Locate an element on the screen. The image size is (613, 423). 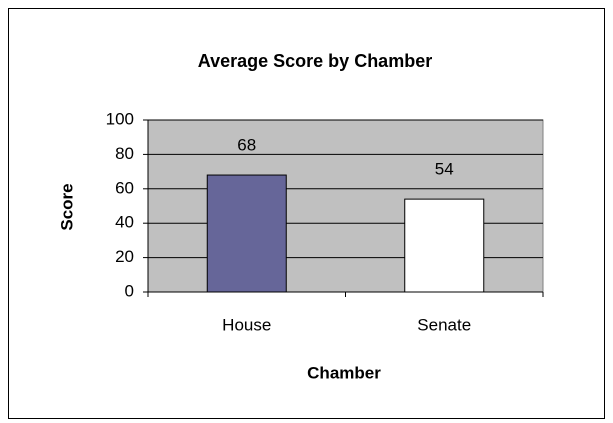
y-tick-label: 60 is located at coordinates (124, 187).